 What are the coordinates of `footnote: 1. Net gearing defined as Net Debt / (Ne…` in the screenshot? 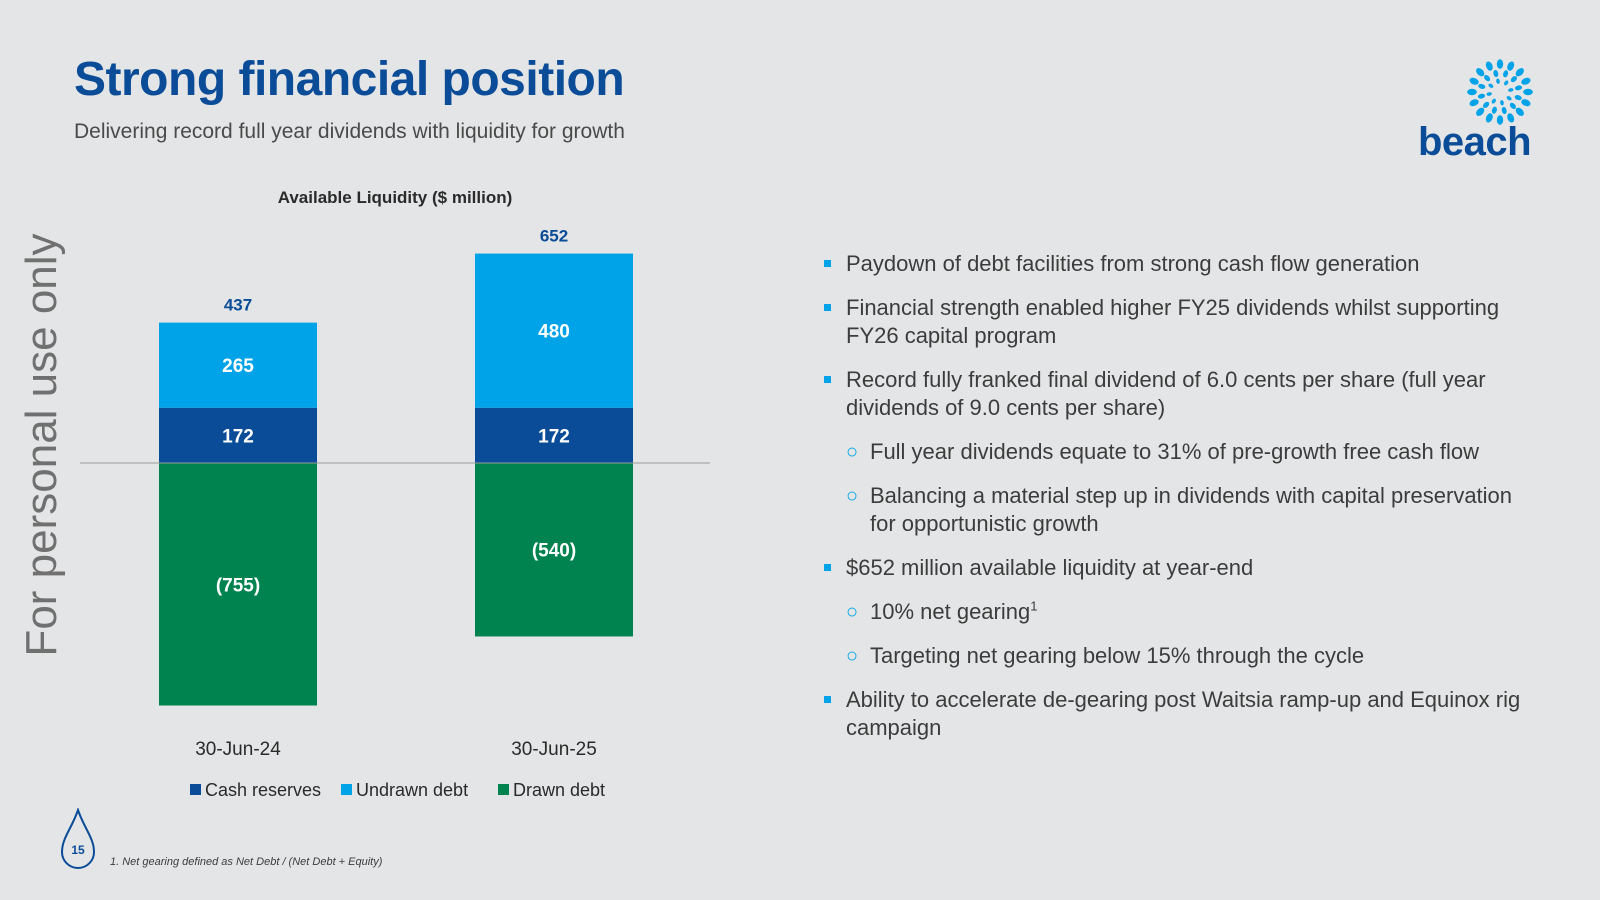 It's located at (246, 862).